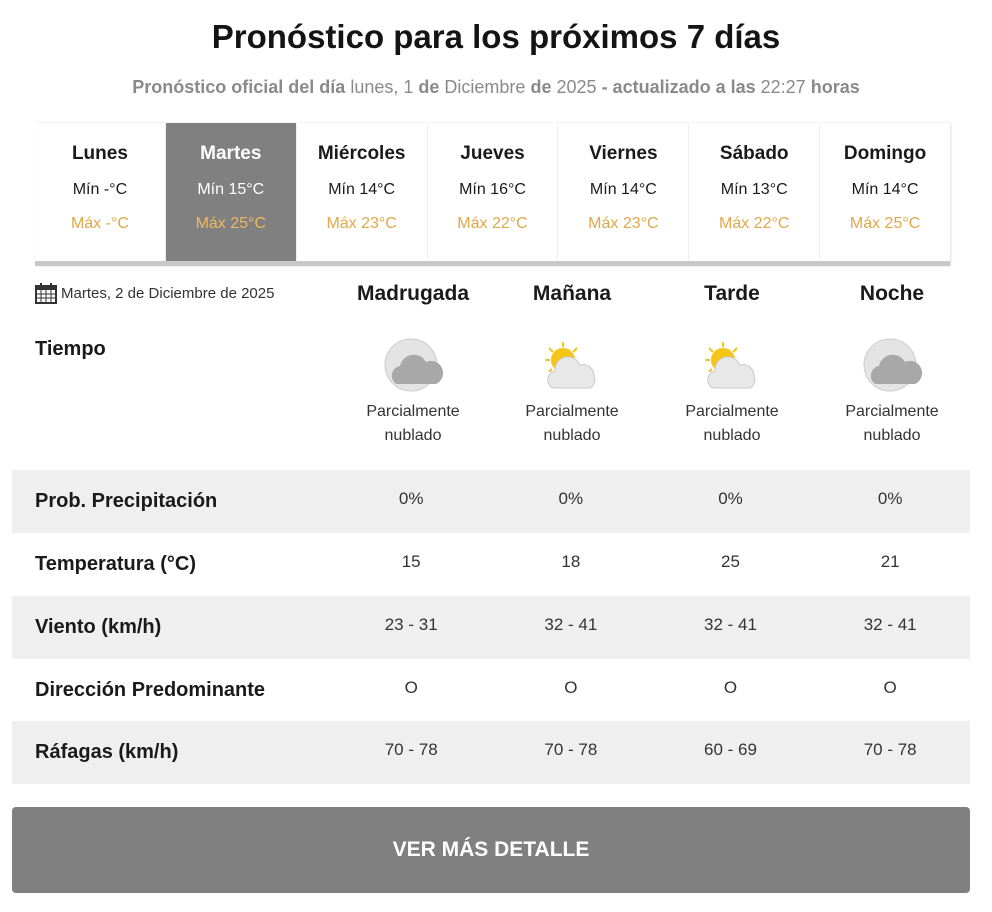 This screenshot has width=992, height=912. Describe the element at coordinates (754, 153) in the screenshot. I see `day-name: Sábado` at that location.